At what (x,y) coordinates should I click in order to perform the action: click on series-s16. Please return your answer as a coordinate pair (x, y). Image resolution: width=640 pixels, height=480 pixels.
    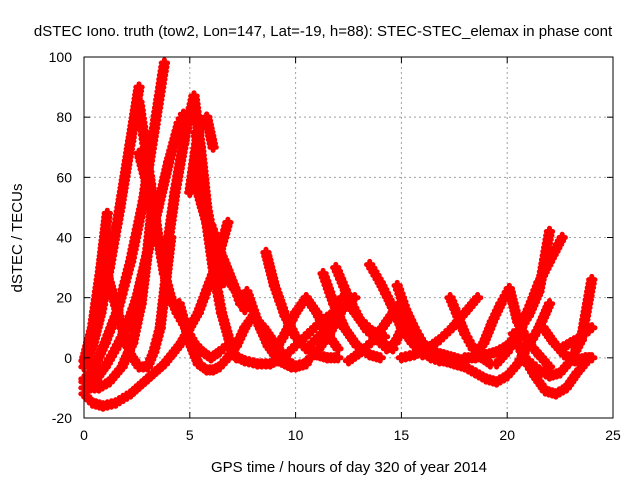
    Looking at the image, I should click on (228, 267).